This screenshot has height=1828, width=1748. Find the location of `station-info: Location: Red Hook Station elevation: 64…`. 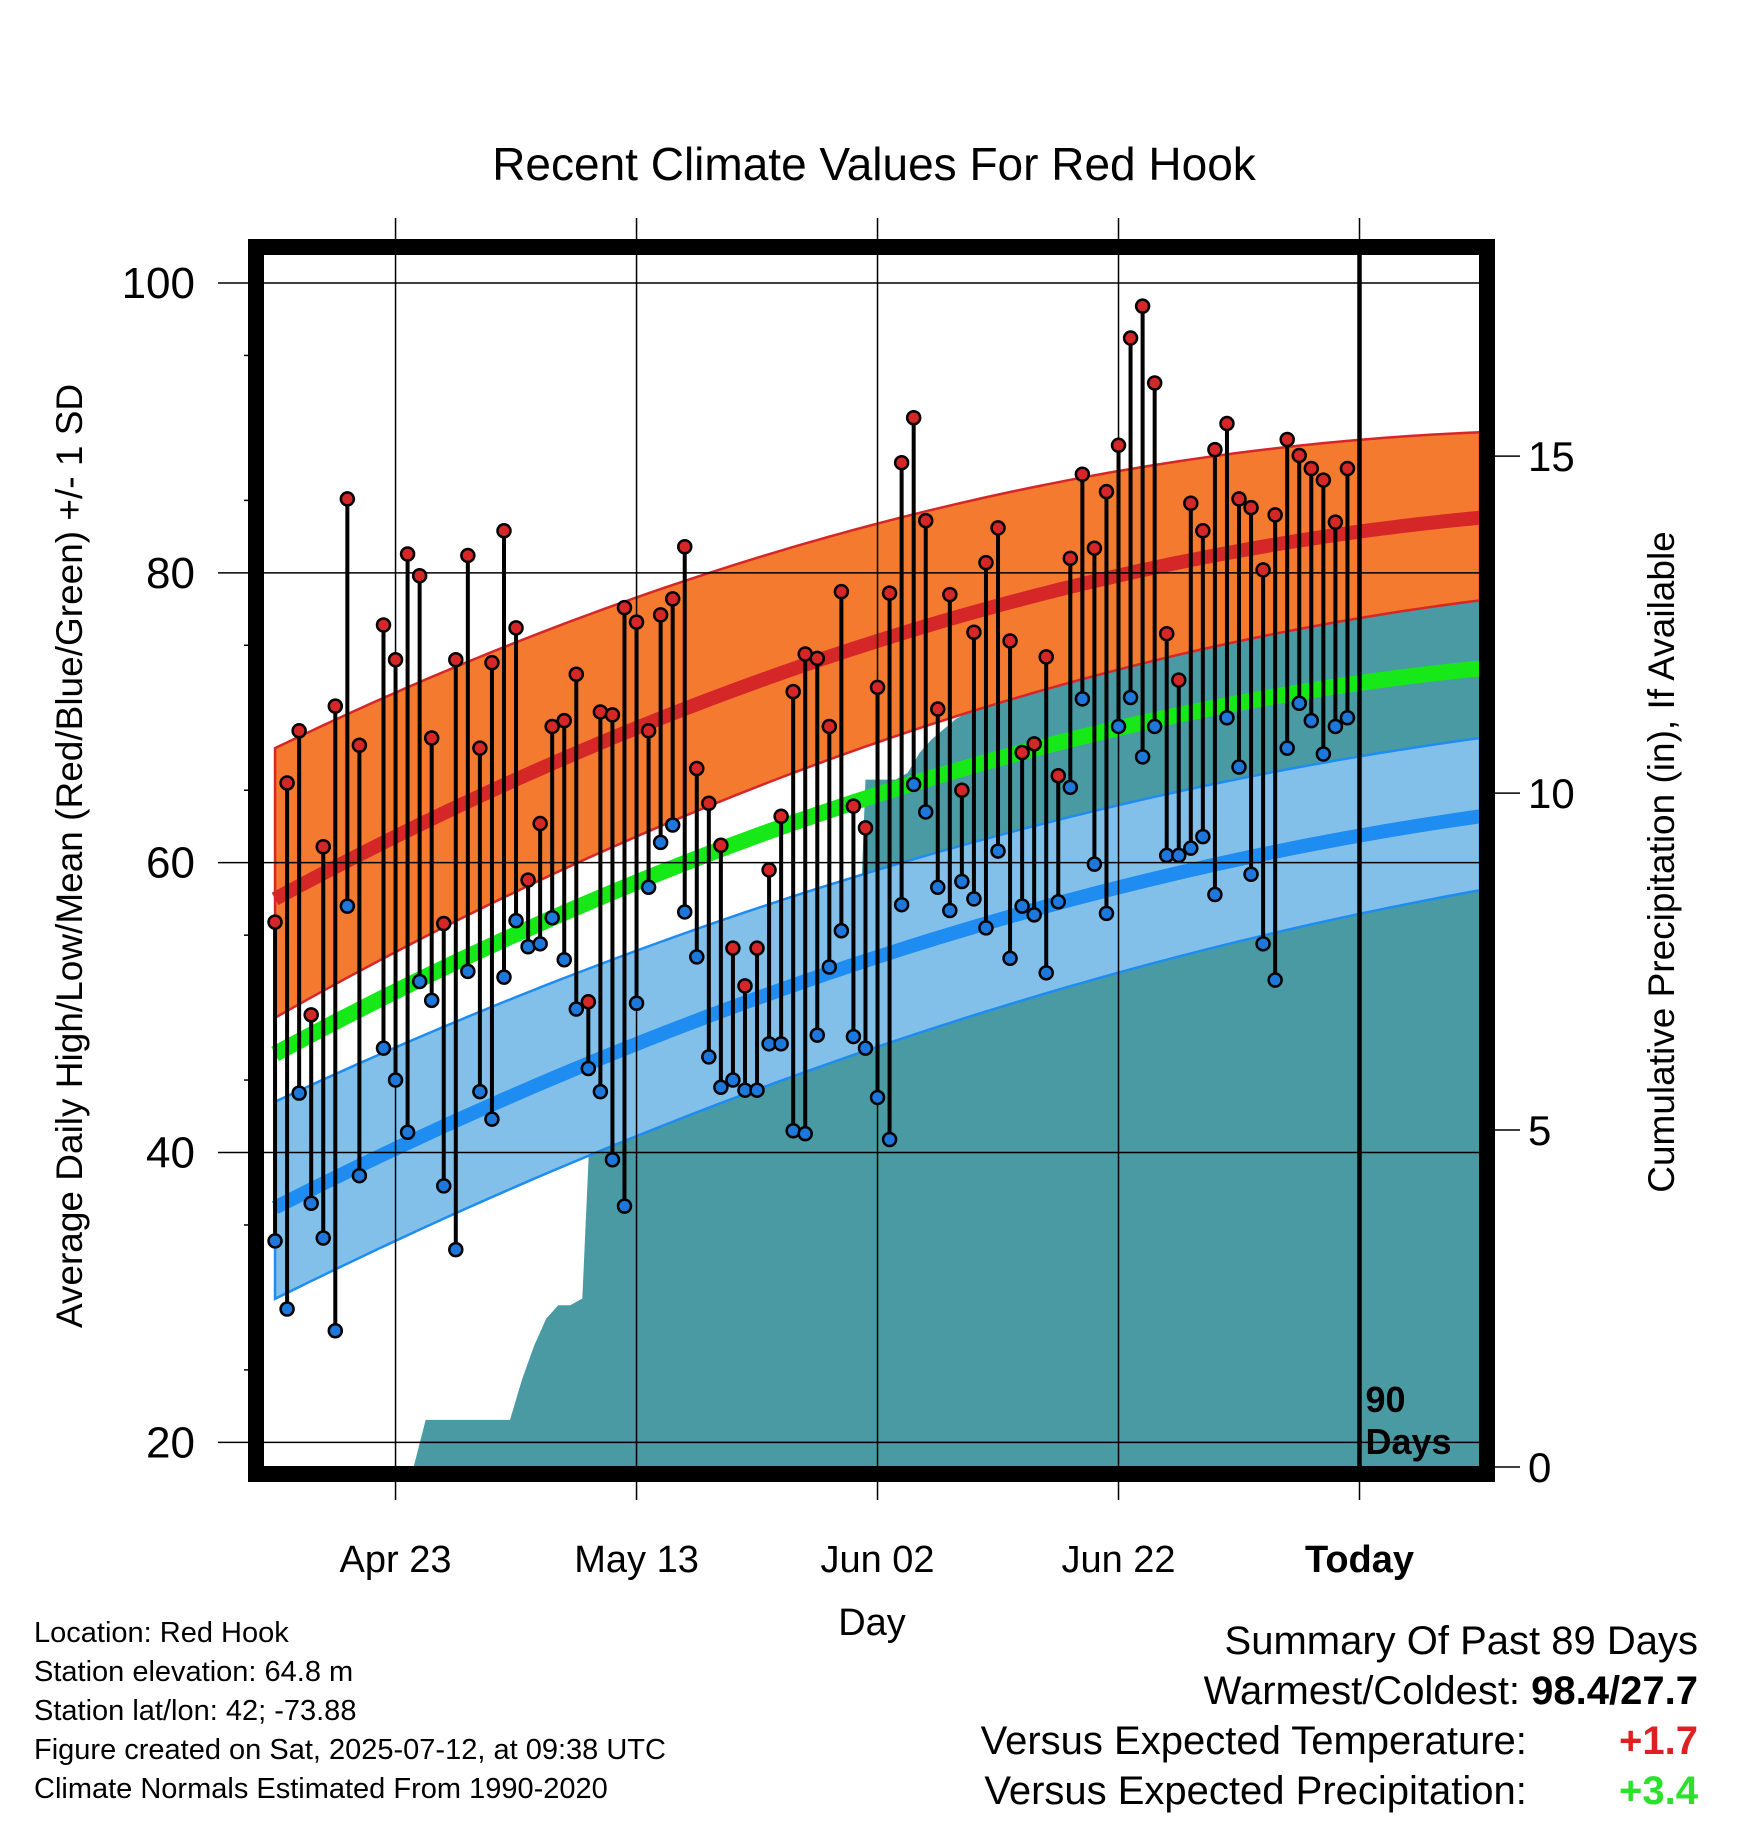

station-info: Location: Red Hook Station elevation: 64… is located at coordinates (350, 1711).